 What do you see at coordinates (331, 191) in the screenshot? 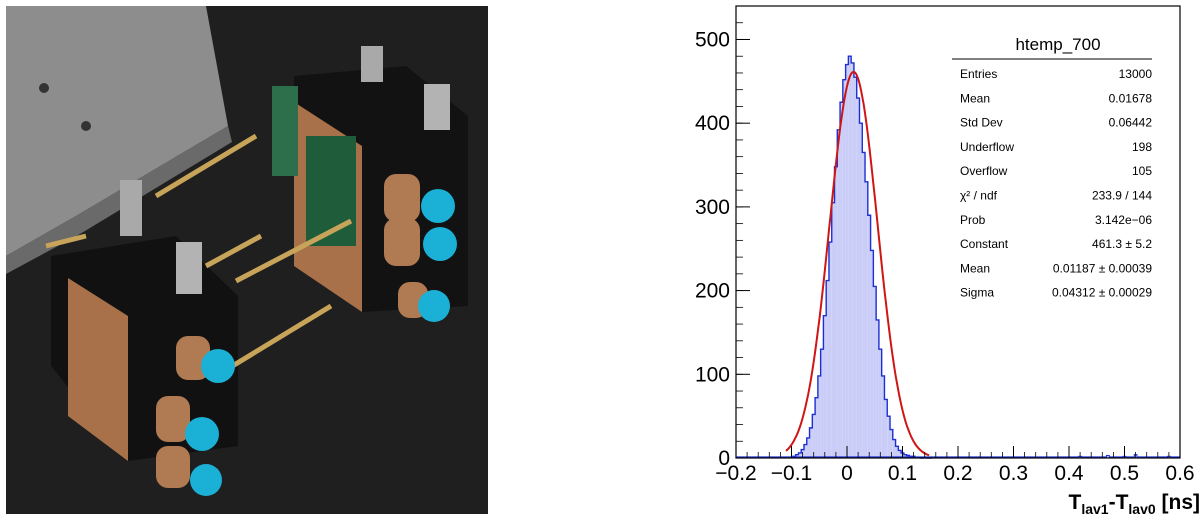
I see `module-pcb` at bounding box center [331, 191].